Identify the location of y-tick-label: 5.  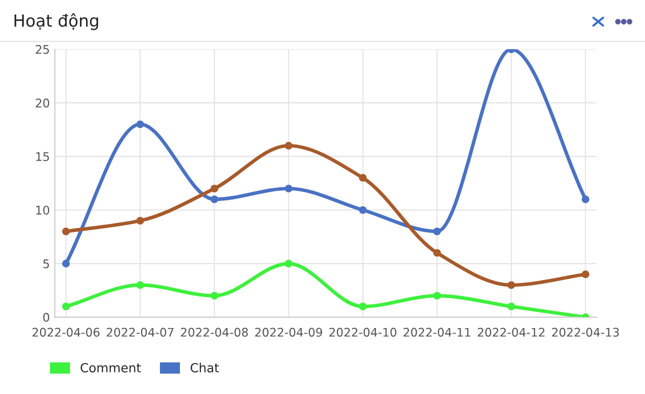
(46, 263).